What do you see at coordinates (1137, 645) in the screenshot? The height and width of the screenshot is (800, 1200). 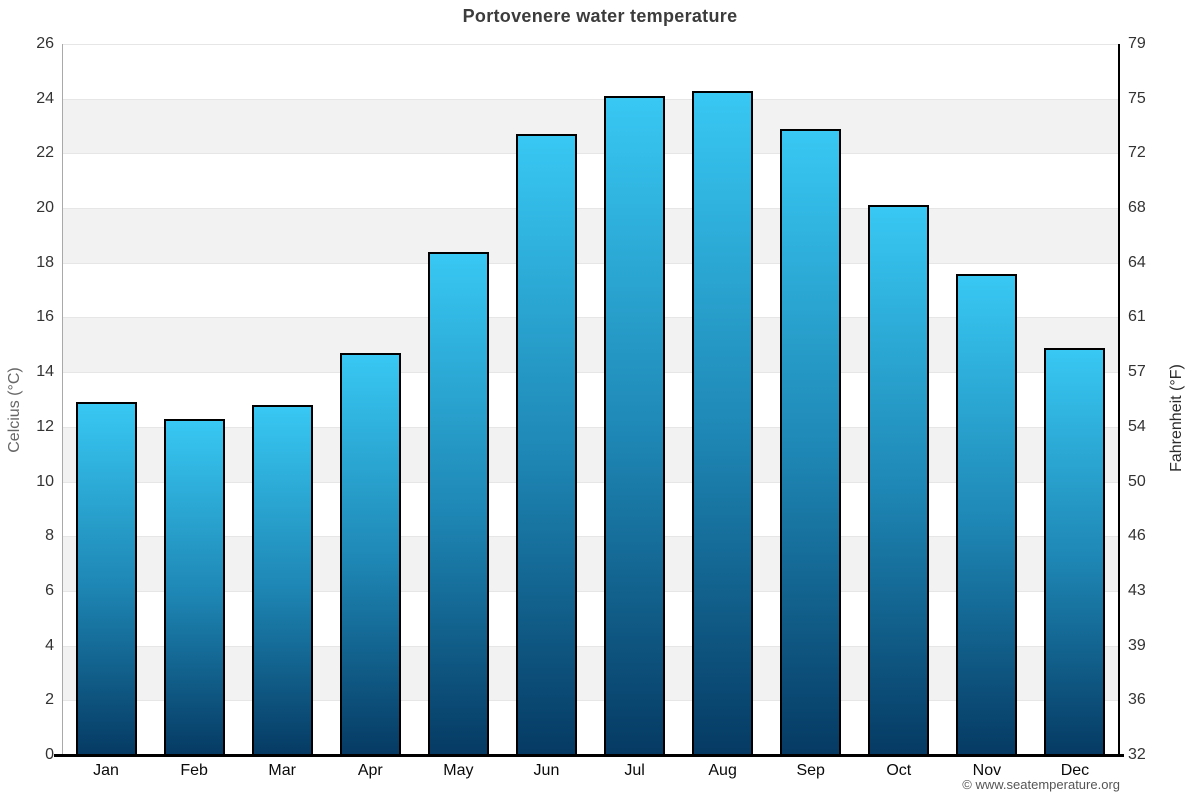 I see `y-axis-tick-fahrenheit: 39` at bounding box center [1137, 645].